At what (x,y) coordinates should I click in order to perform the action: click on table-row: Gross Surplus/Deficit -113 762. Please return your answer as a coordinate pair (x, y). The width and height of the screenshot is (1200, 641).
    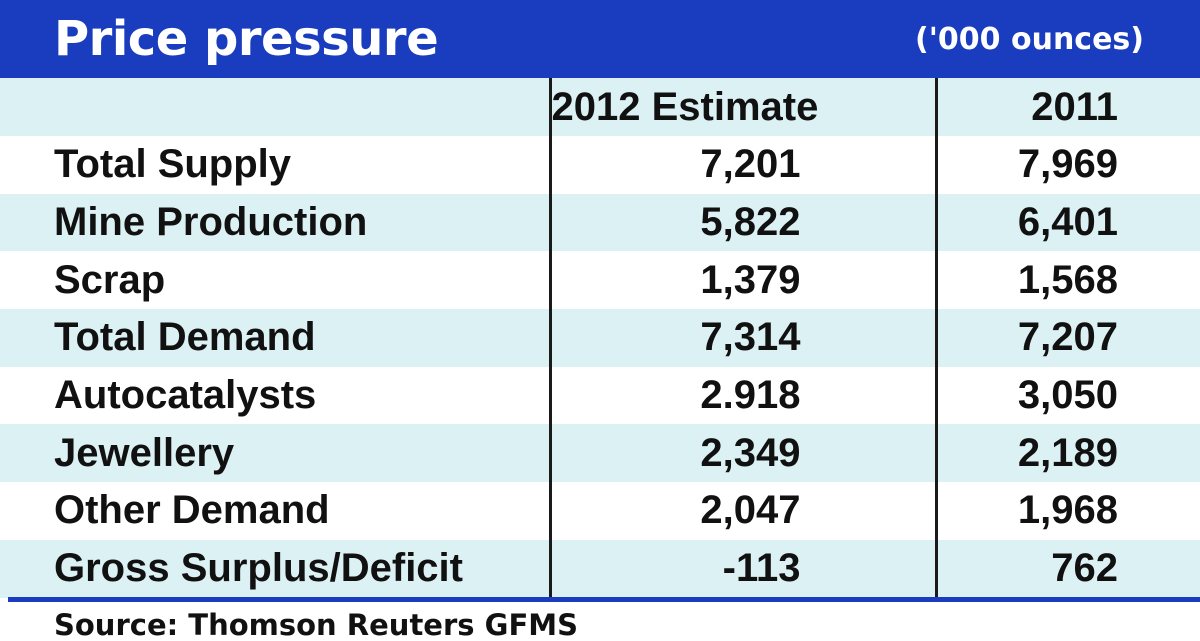
    Looking at the image, I should click on (600, 568).